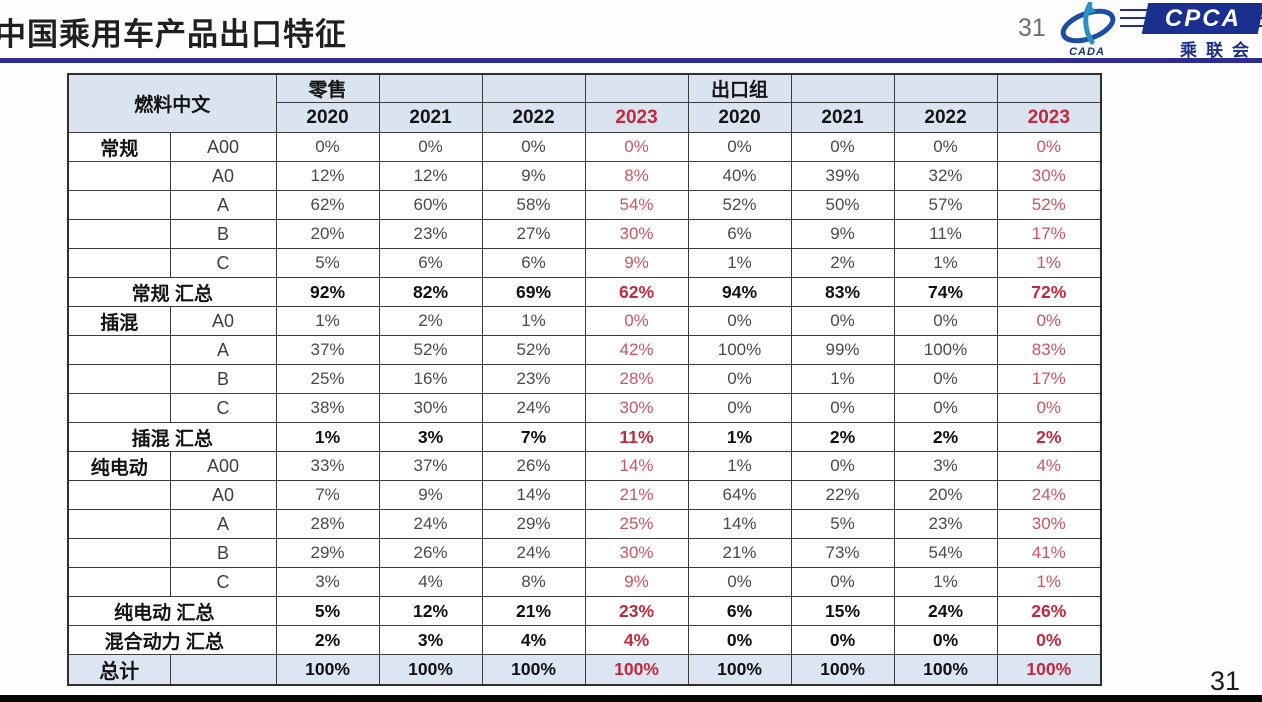 Image resolution: width=1262 pixels, height=702 pixels. What do you see at coordinates (430, 176) in the screenshot?
I see `value-cell: 12%` at bounding box center [430, 176].